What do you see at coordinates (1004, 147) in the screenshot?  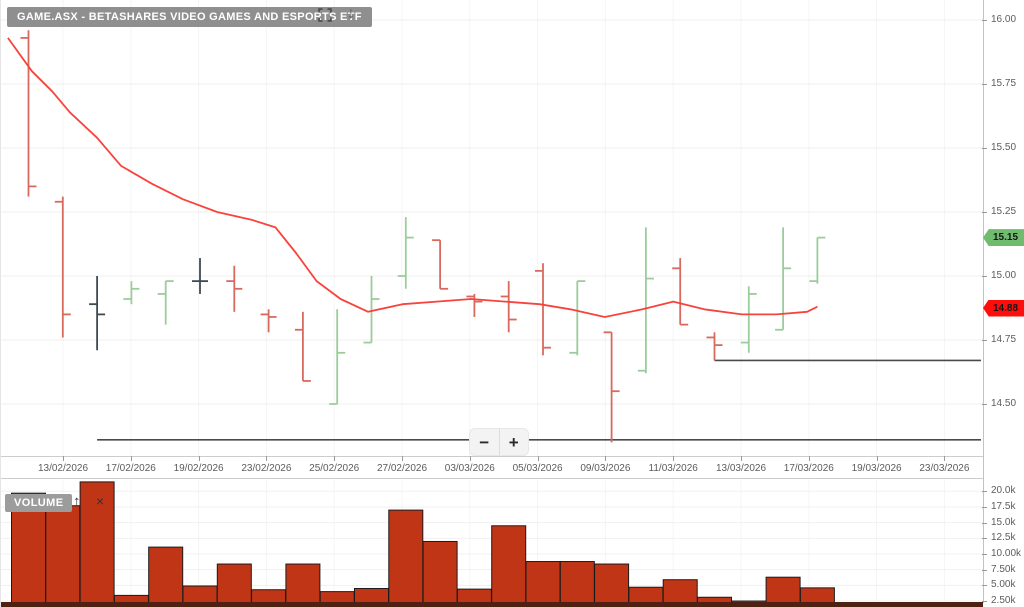 I see `price-tick-label: 15.50` at bounding box center [1004, 147].